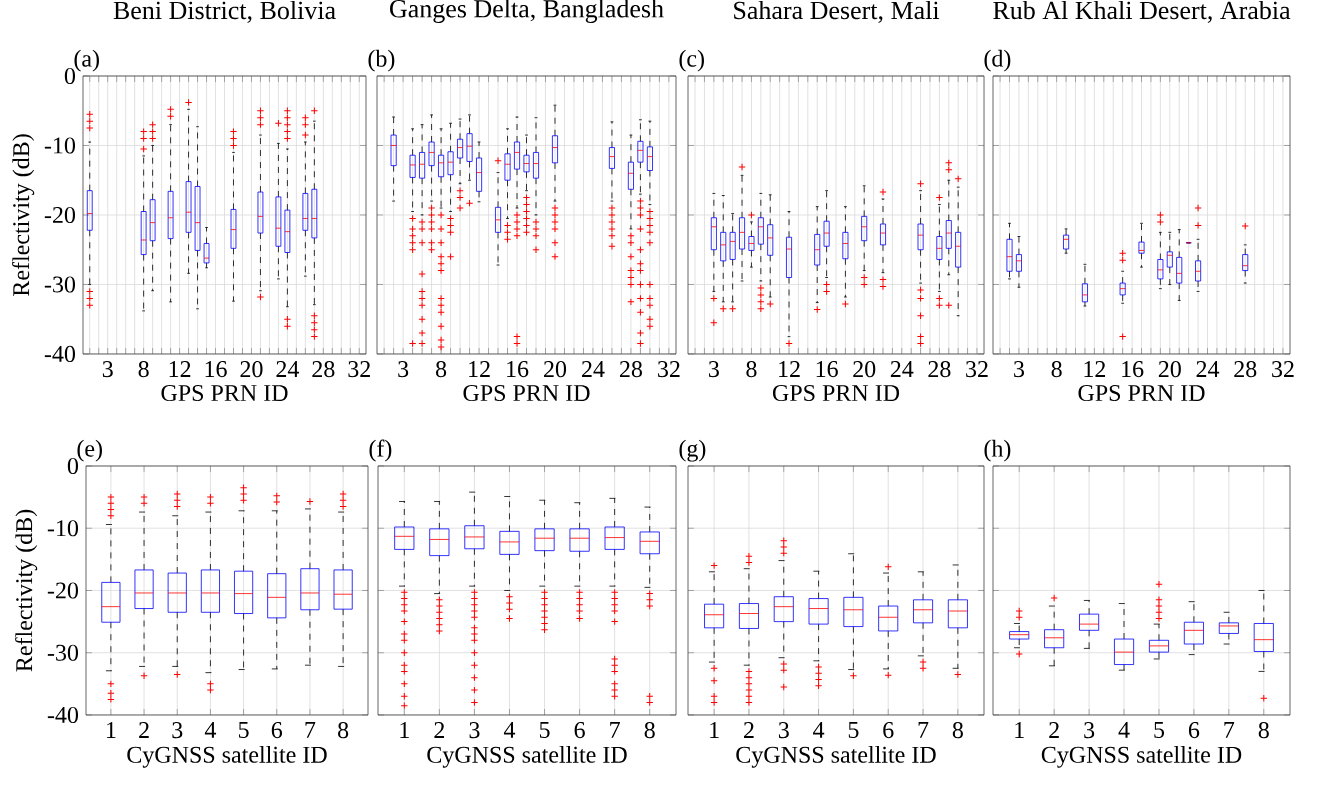 The width and height of the screenshot is (1317, 785). I want to click on text: (h), so click(997, 450).